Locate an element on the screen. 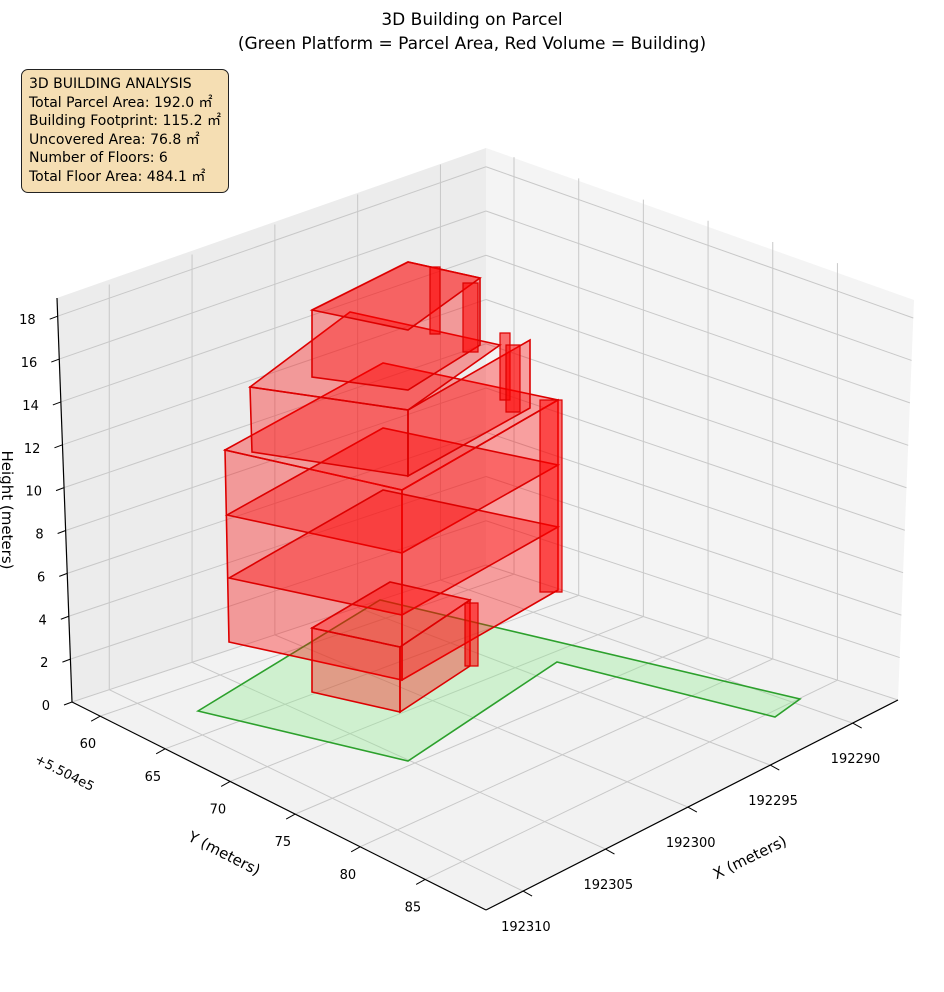 This screenshot has height=992, width=944. info-line: Uncovered Area: 76.8 ㎡ is located at coordinates (114, 139).